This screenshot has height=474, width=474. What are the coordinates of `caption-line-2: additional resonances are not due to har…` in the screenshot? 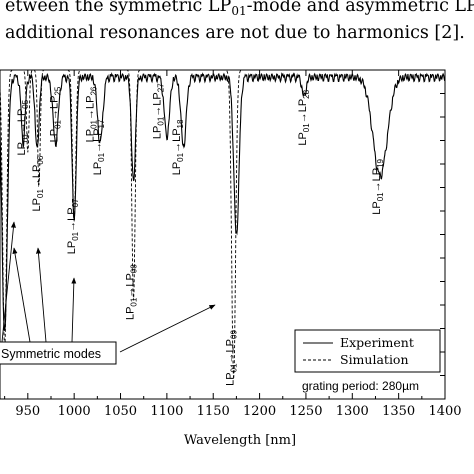 It's located at (235, 33).